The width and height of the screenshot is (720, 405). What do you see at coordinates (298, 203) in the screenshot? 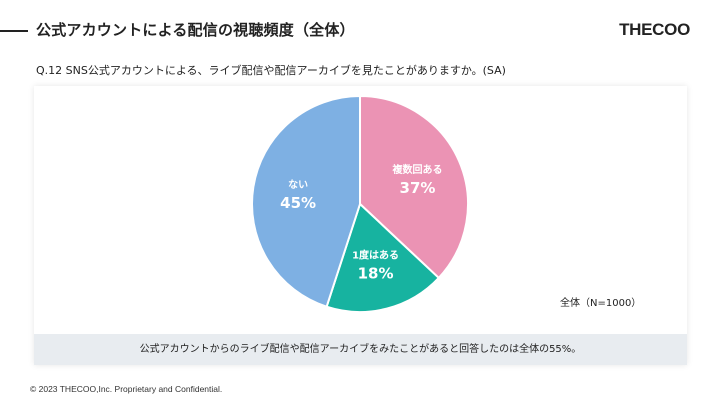
I see `slice-value-2: 45%` at bounding box center [298, 203].